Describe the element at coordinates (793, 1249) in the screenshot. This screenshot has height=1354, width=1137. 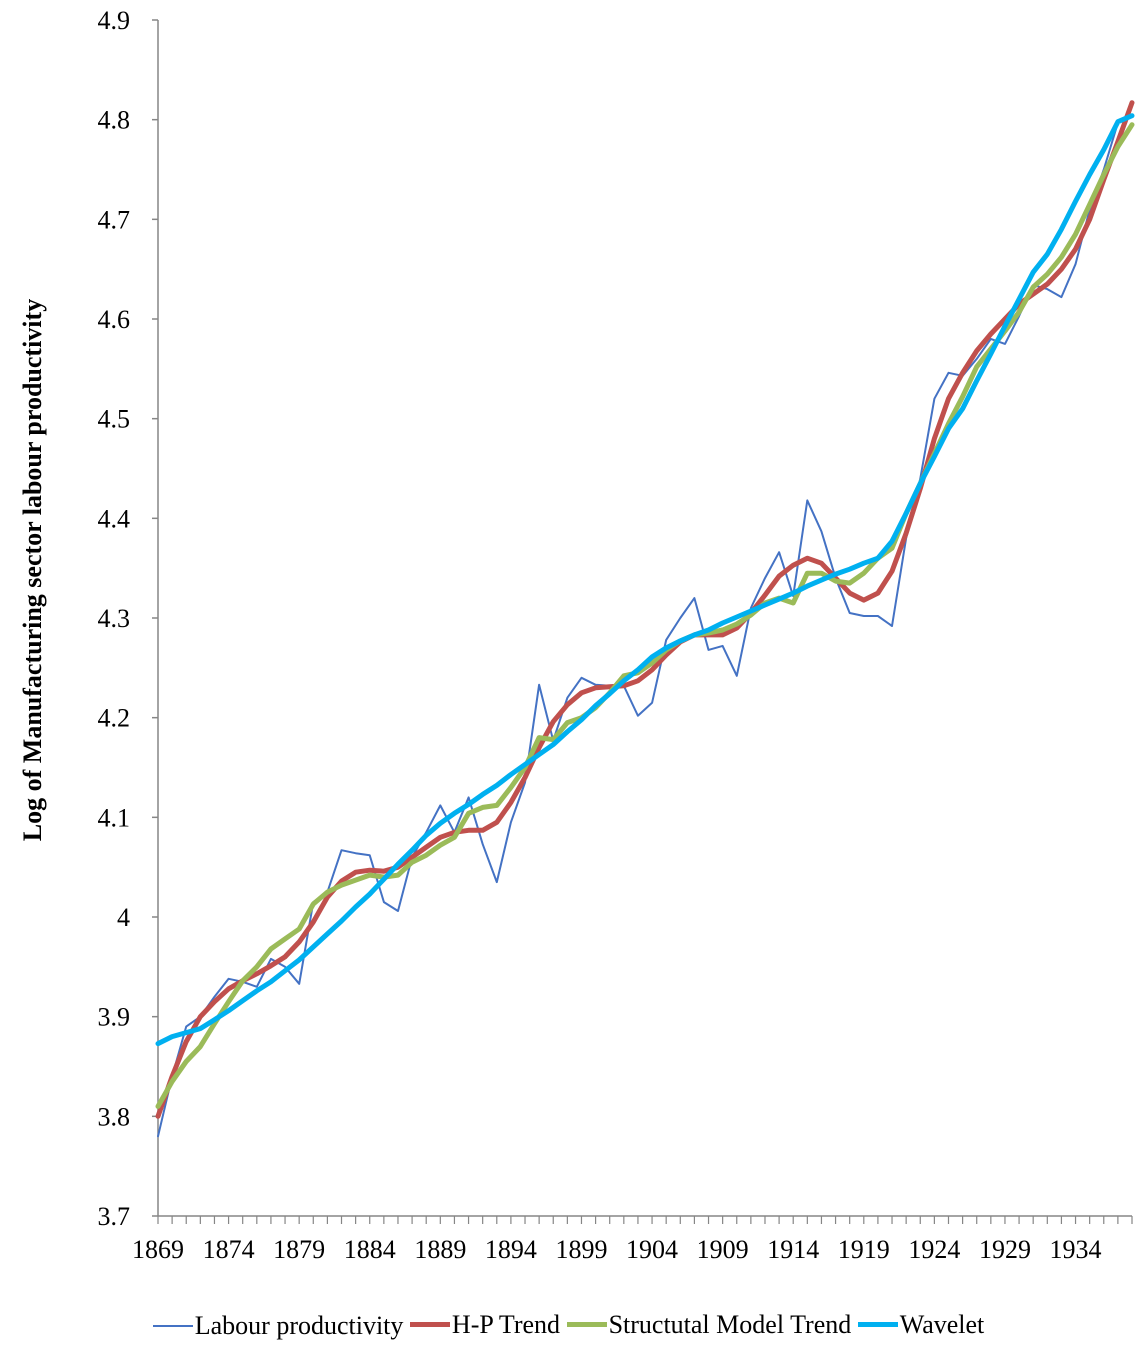
I see `x-tick-label: 1914` at that location.